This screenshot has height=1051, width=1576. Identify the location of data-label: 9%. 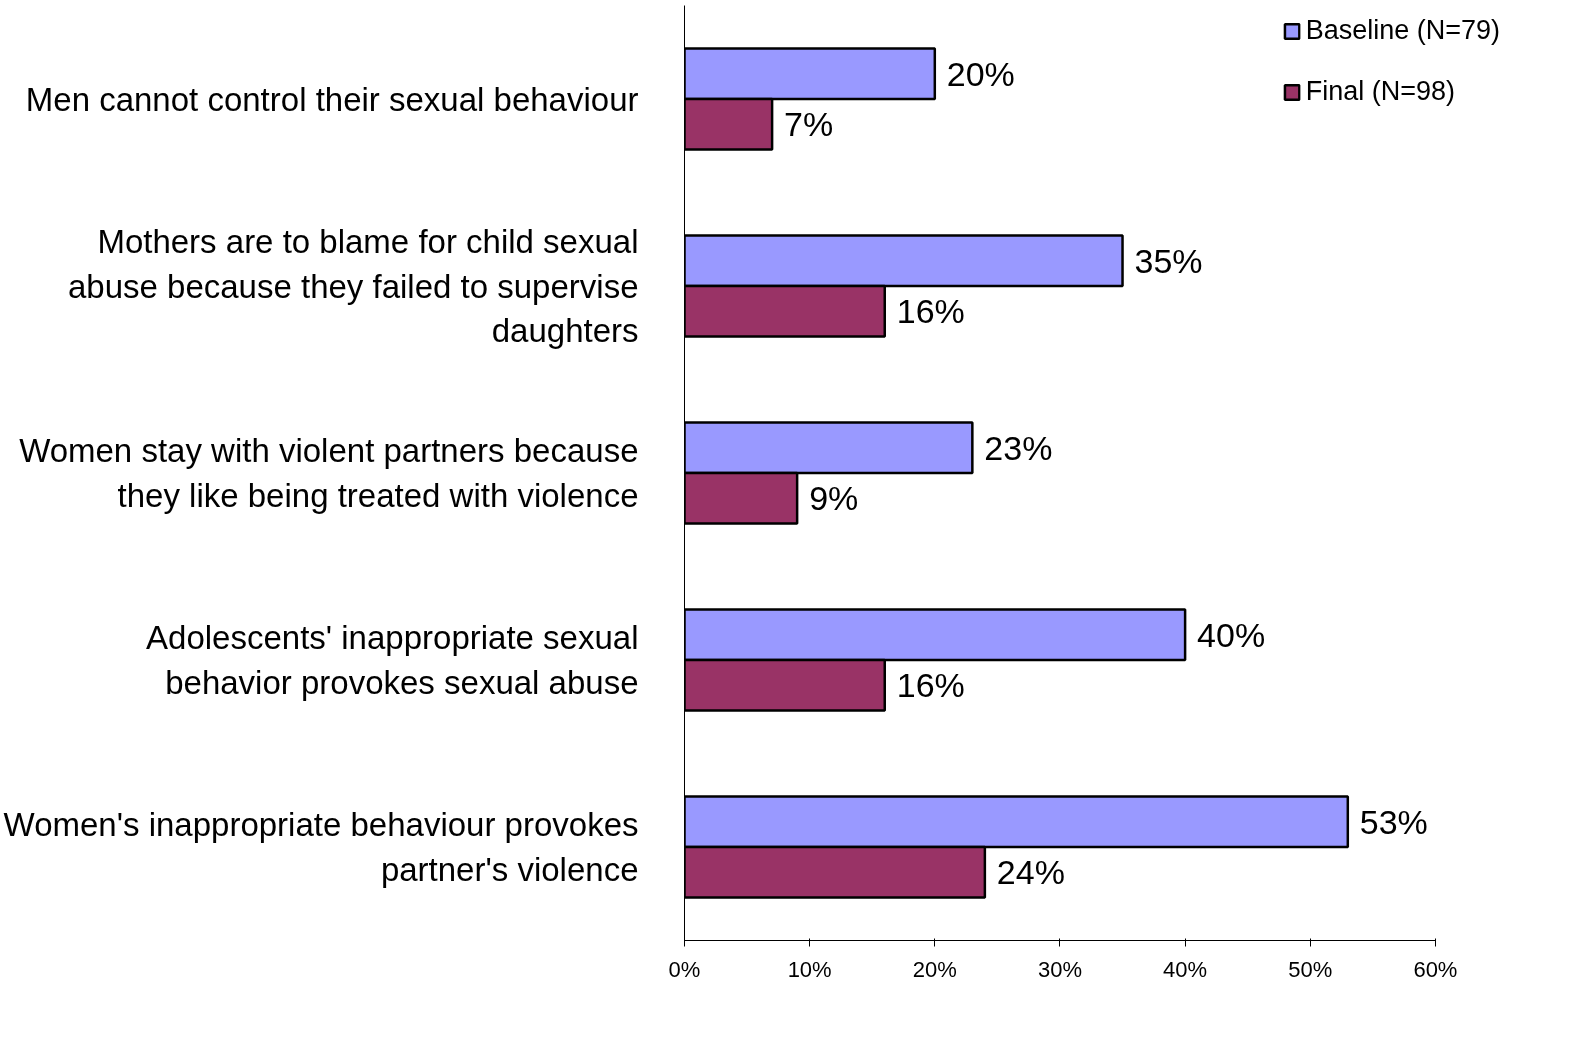
(834, 498).